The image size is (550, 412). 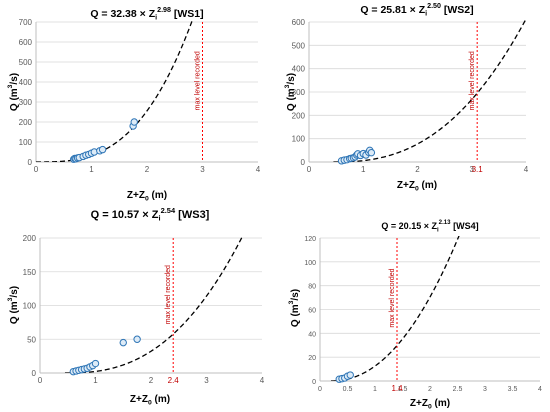 I want to click on chart-title: Q = 20.15 × Zi2.13 [WS4], so click(x=429, y=226).